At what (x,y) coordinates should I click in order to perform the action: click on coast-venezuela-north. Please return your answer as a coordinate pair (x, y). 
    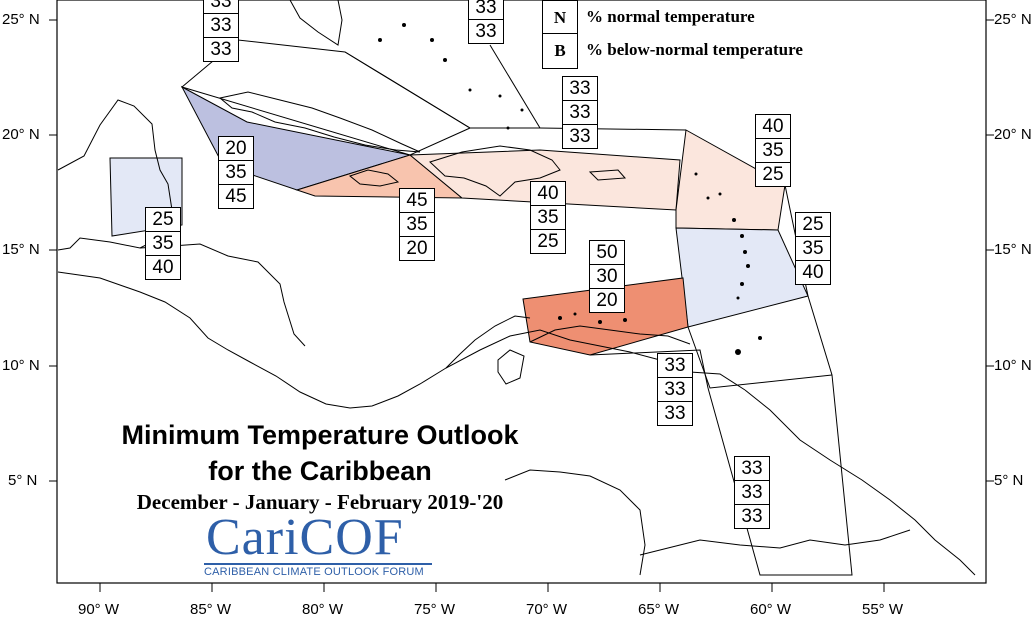
    Looking at the image, I should click on (610, 335).